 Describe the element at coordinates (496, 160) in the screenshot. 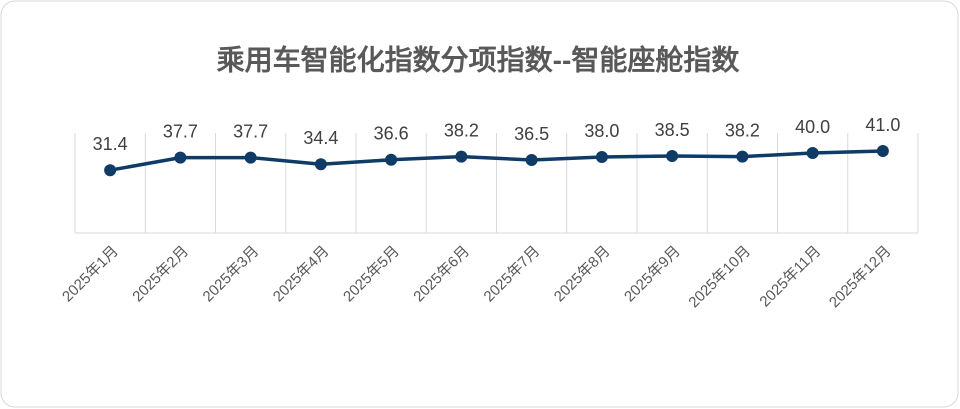

I see `series-line` at that location.